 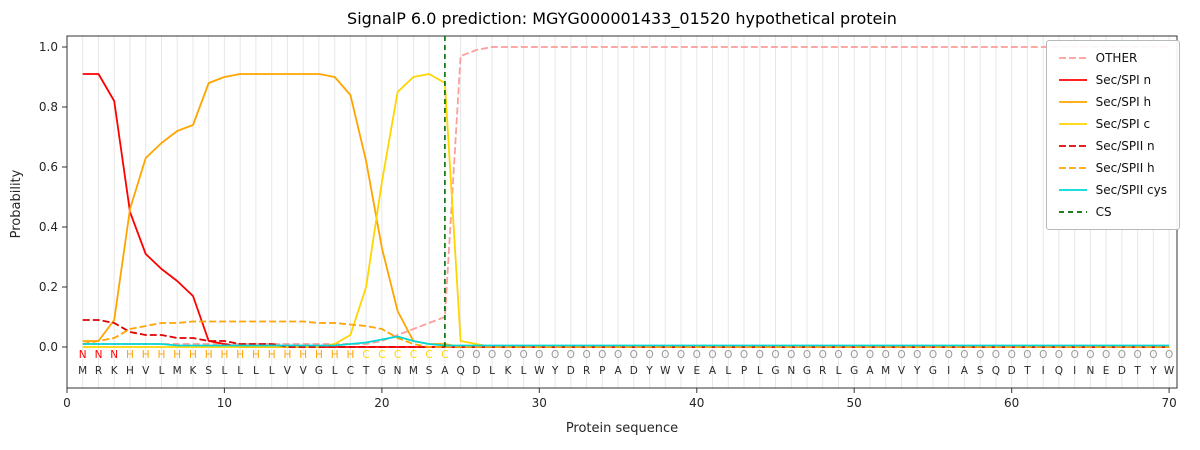 I want to click on sequence-letter: R, so click(x=822, y=371).